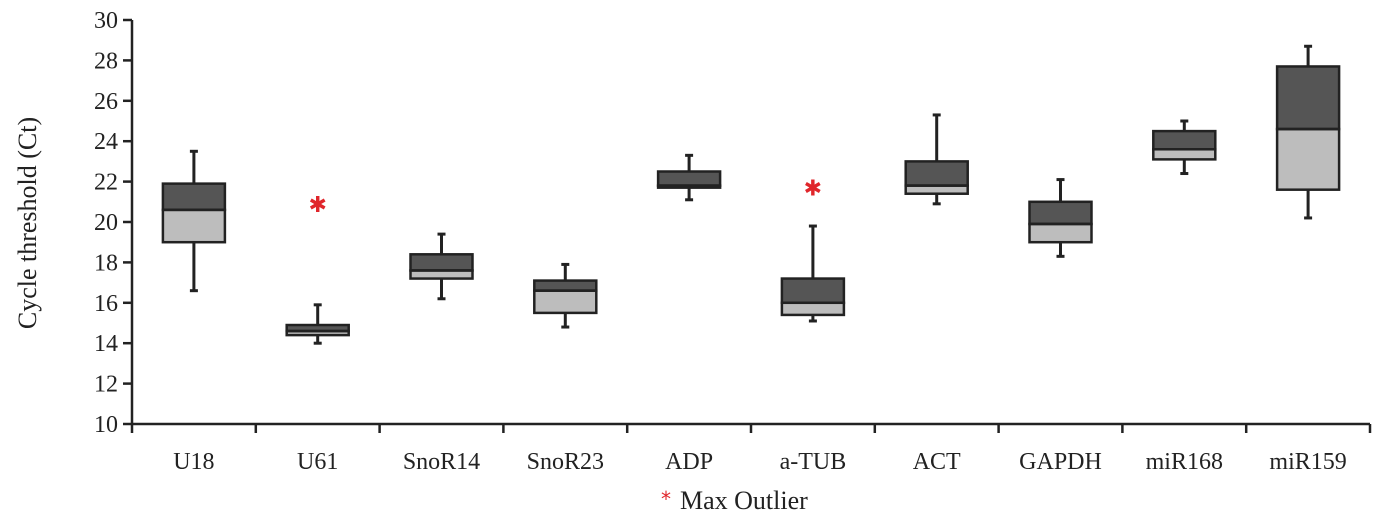  I want to click on y-axis-title: Cycle threshold (Ct), so click(27, 223).